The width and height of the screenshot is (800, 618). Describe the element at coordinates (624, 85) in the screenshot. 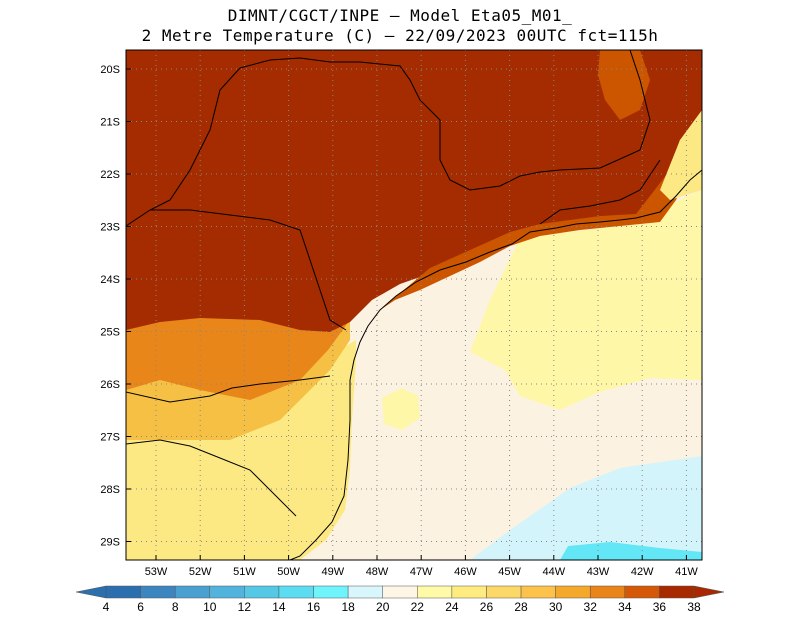

I see `land-warm-highlands` at that location.